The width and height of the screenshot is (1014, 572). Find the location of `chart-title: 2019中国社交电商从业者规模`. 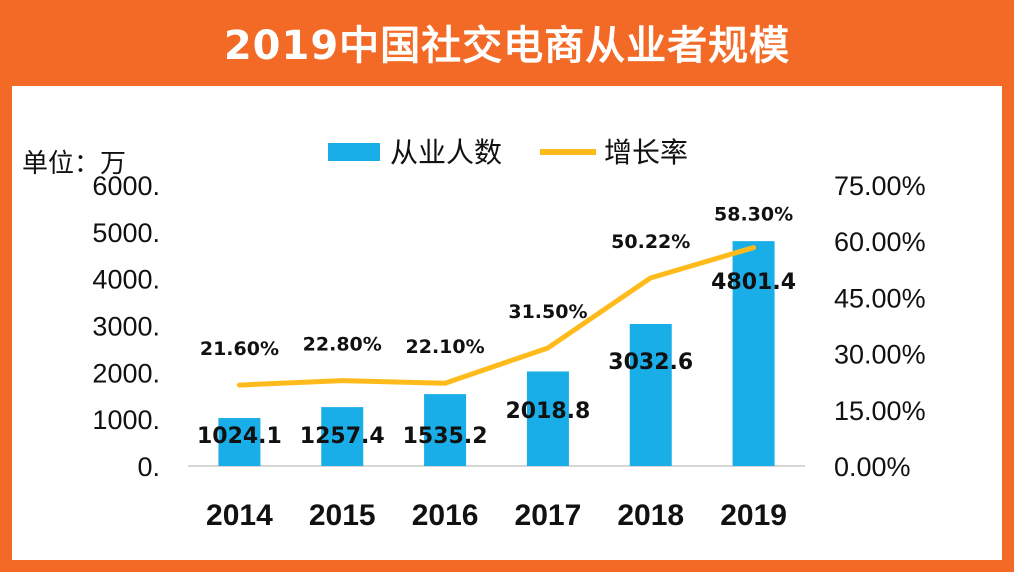

chart-title: 2019中国社交电商从业者规模 is located at coordinates (507, 46).